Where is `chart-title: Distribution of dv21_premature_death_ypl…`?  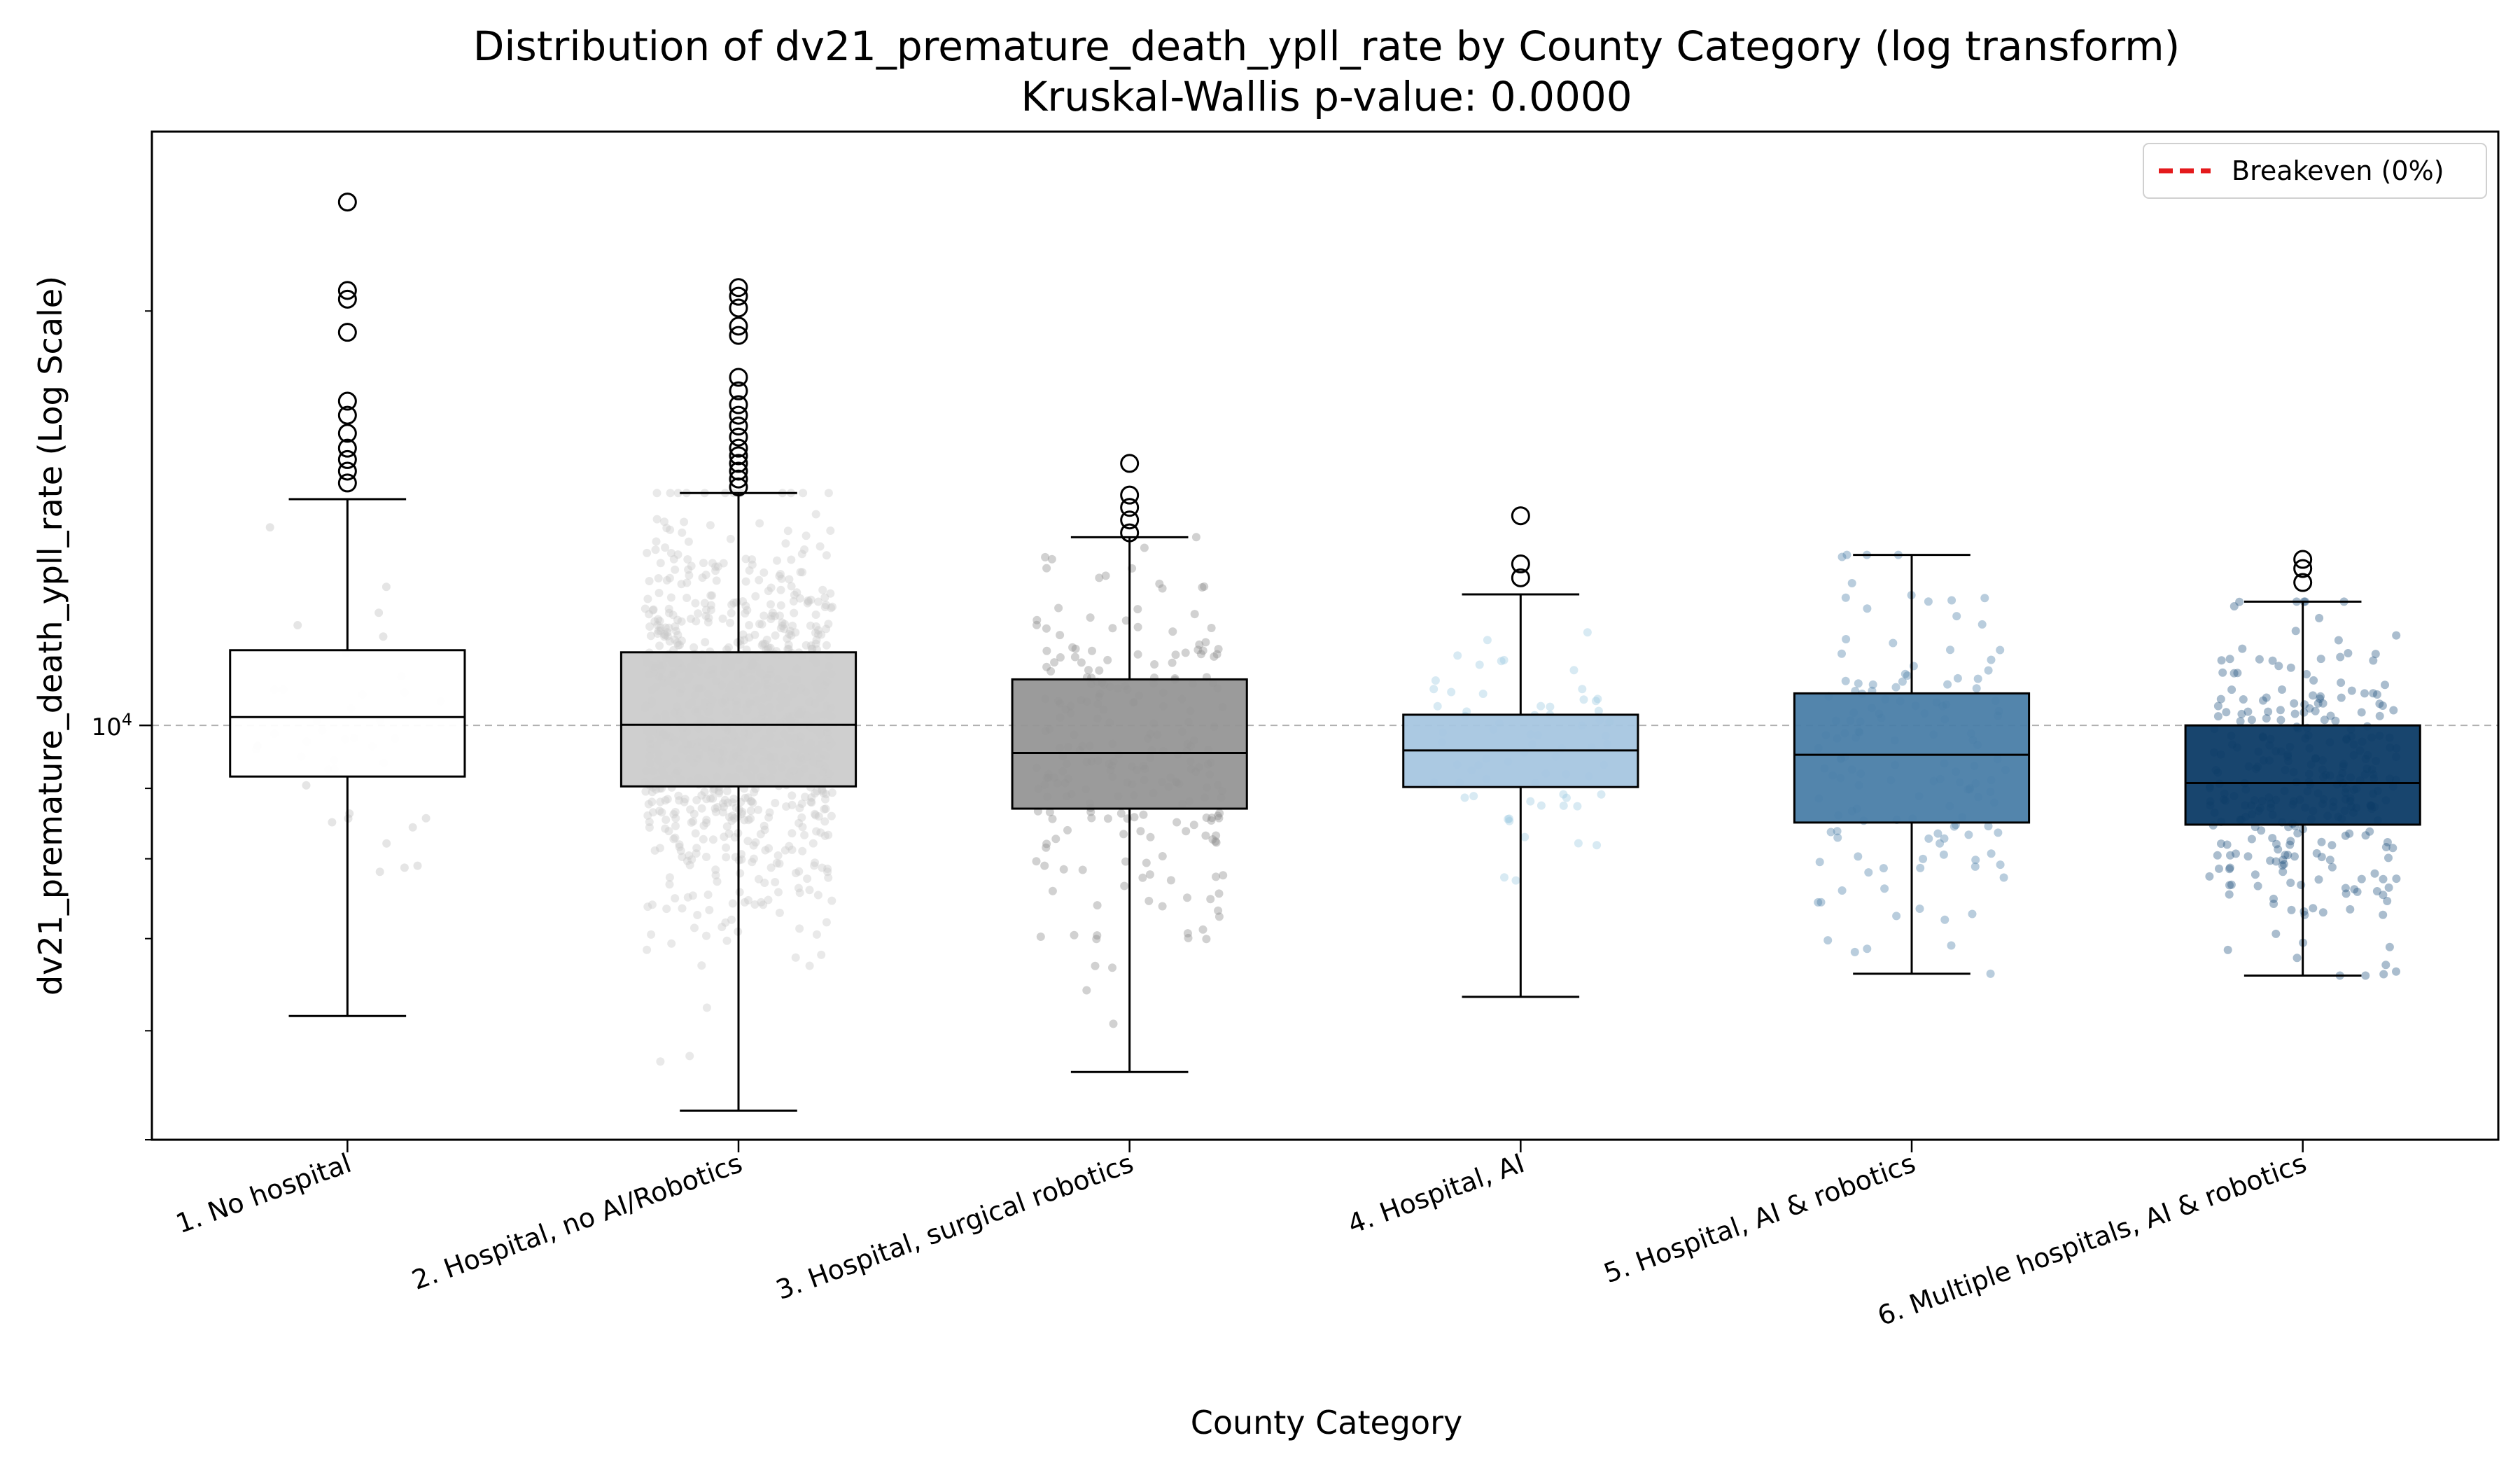
chart-title: Distribution of dv21_premature_death_ypl… is located at coordinates (1326, 46).